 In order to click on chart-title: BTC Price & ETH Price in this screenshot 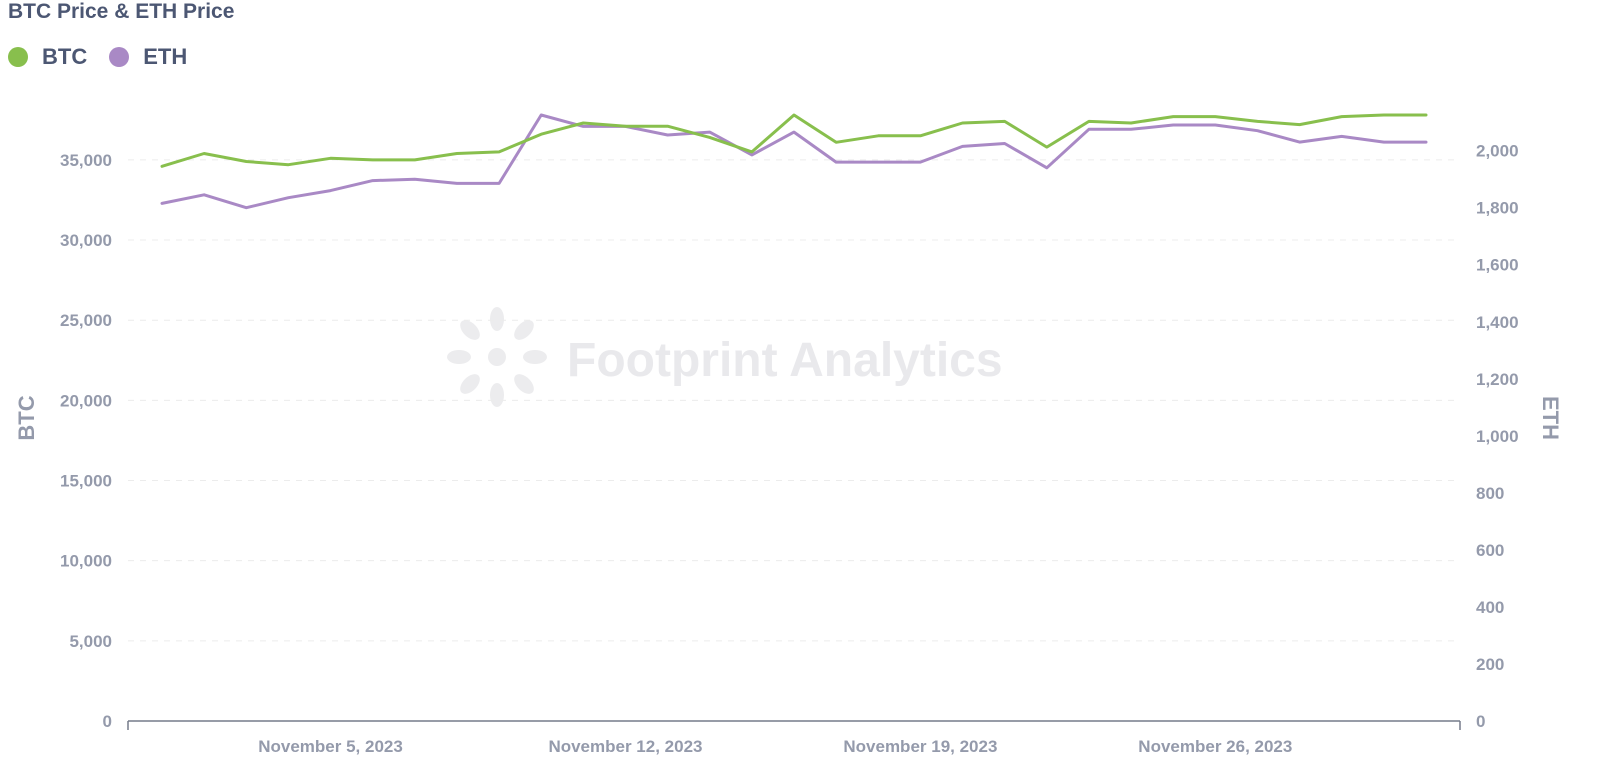, I will do `click(121, 11)`.